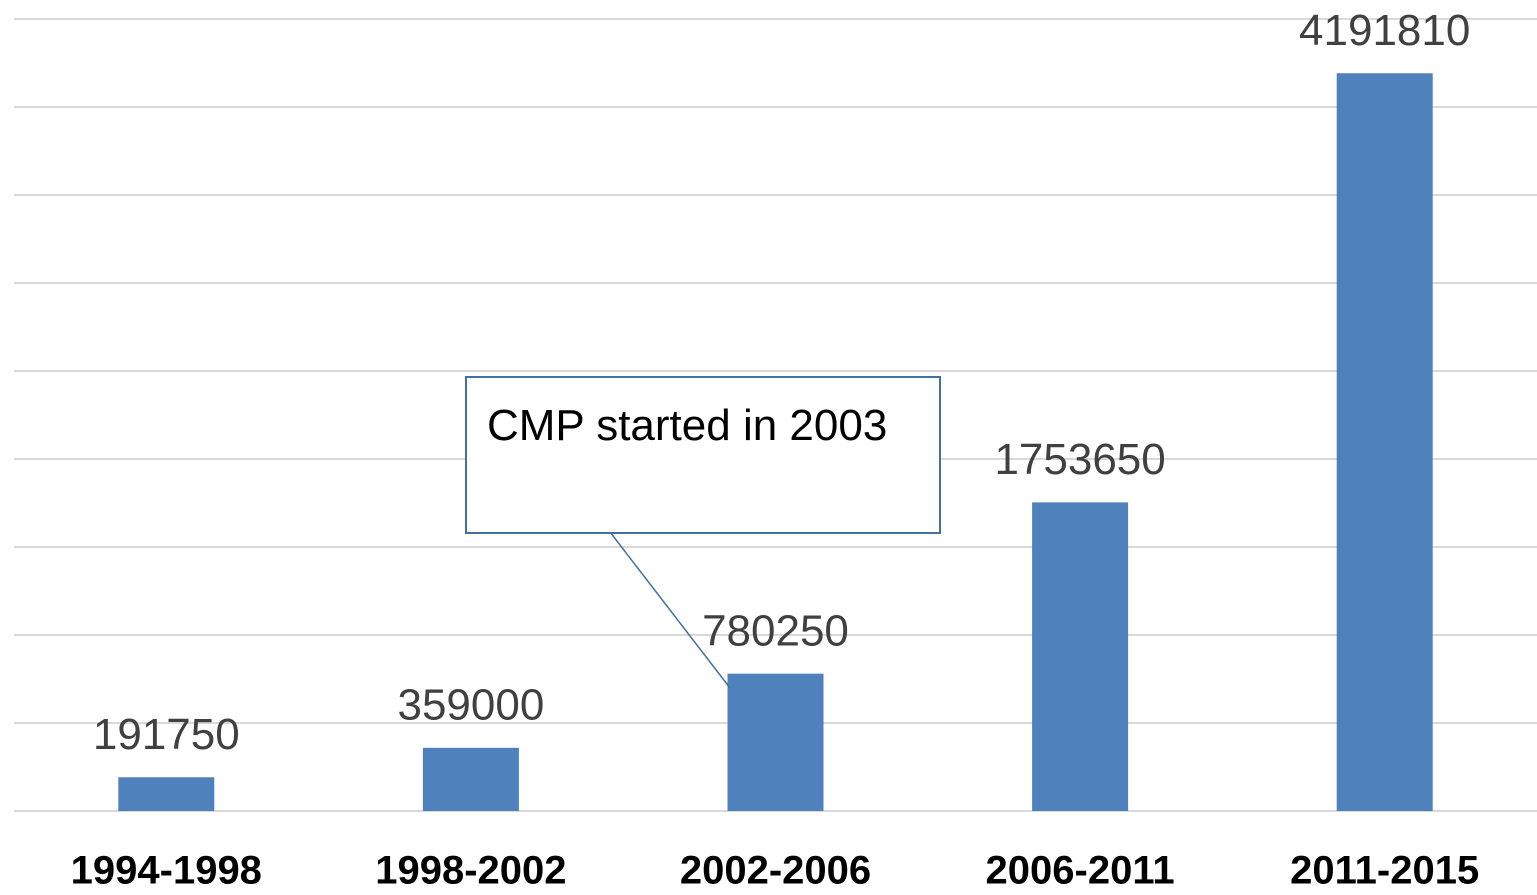 The height and width of the screenshot is (895, 1537). I want to click on data-label: 1753650, so click(1079, 459).